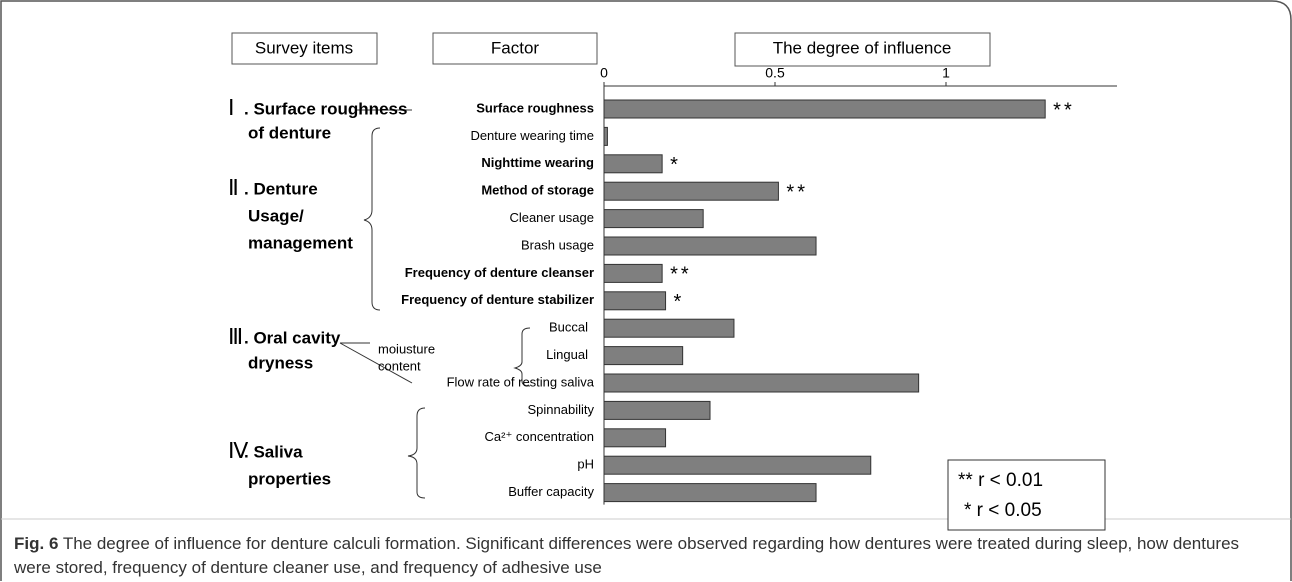 The height and width of the screenshot is (582, 1292). Describe the element at coordinates (231, 107) in the screenshot. I see `group-numeral: Ⅰ` at that location.